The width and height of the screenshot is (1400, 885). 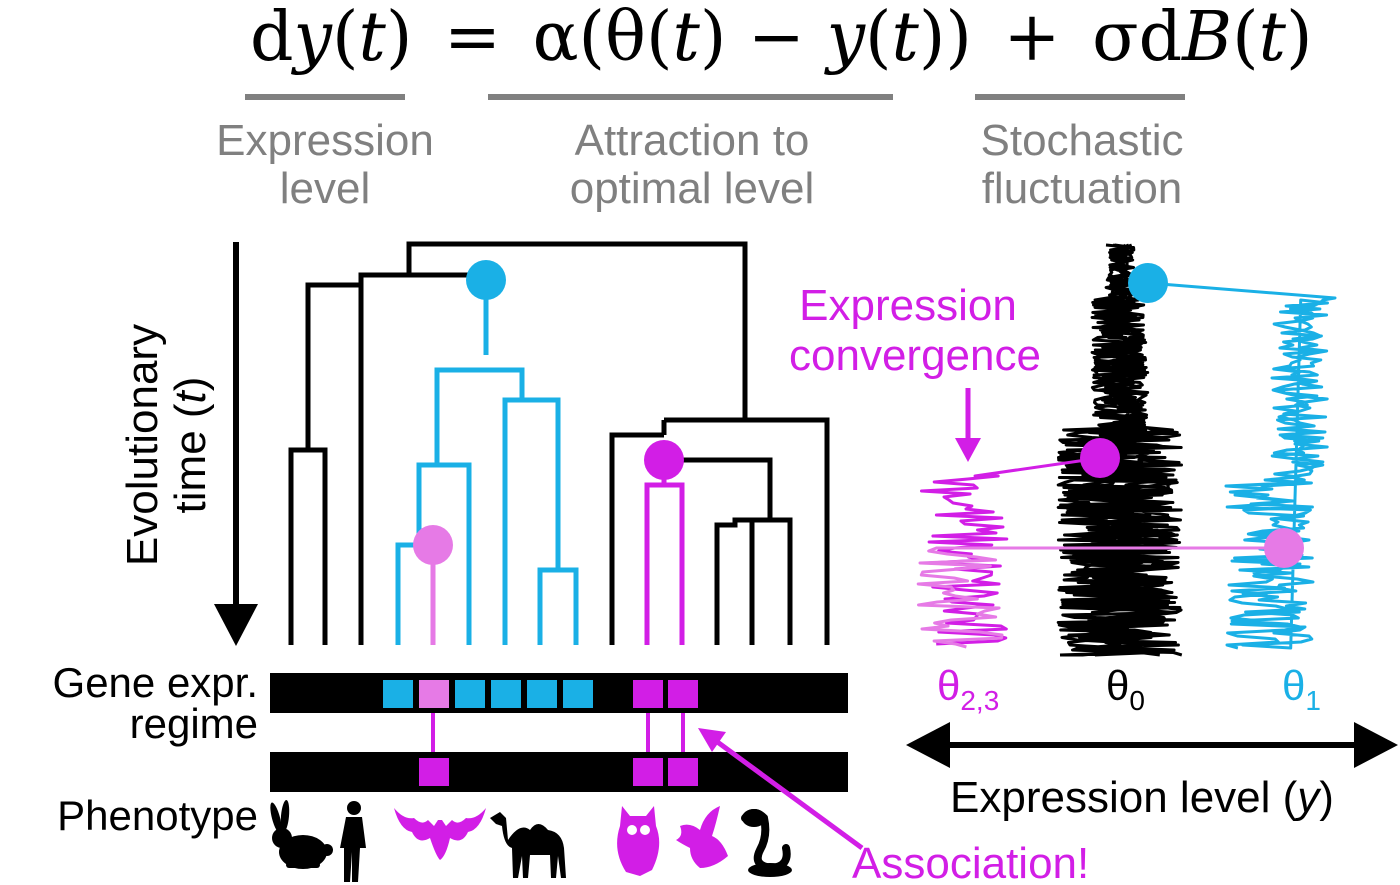 I want to click on branch-left-crown, so click(x=422, y=458).